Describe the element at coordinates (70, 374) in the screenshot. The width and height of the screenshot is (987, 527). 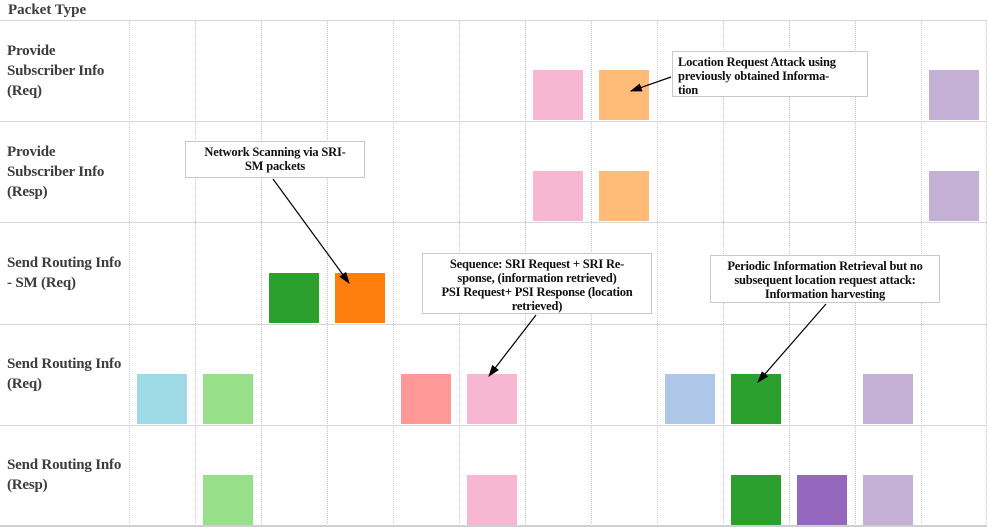
I see `row-label: Send Routing Info (Req)` at that location.